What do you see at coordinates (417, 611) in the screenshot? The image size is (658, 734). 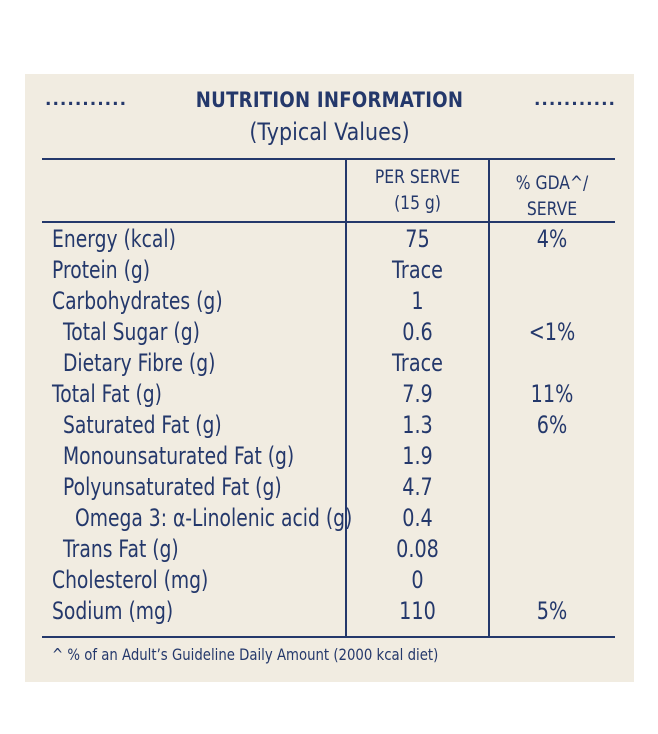 I see `per-serve-value: 110` at bounding box center [417, 611].